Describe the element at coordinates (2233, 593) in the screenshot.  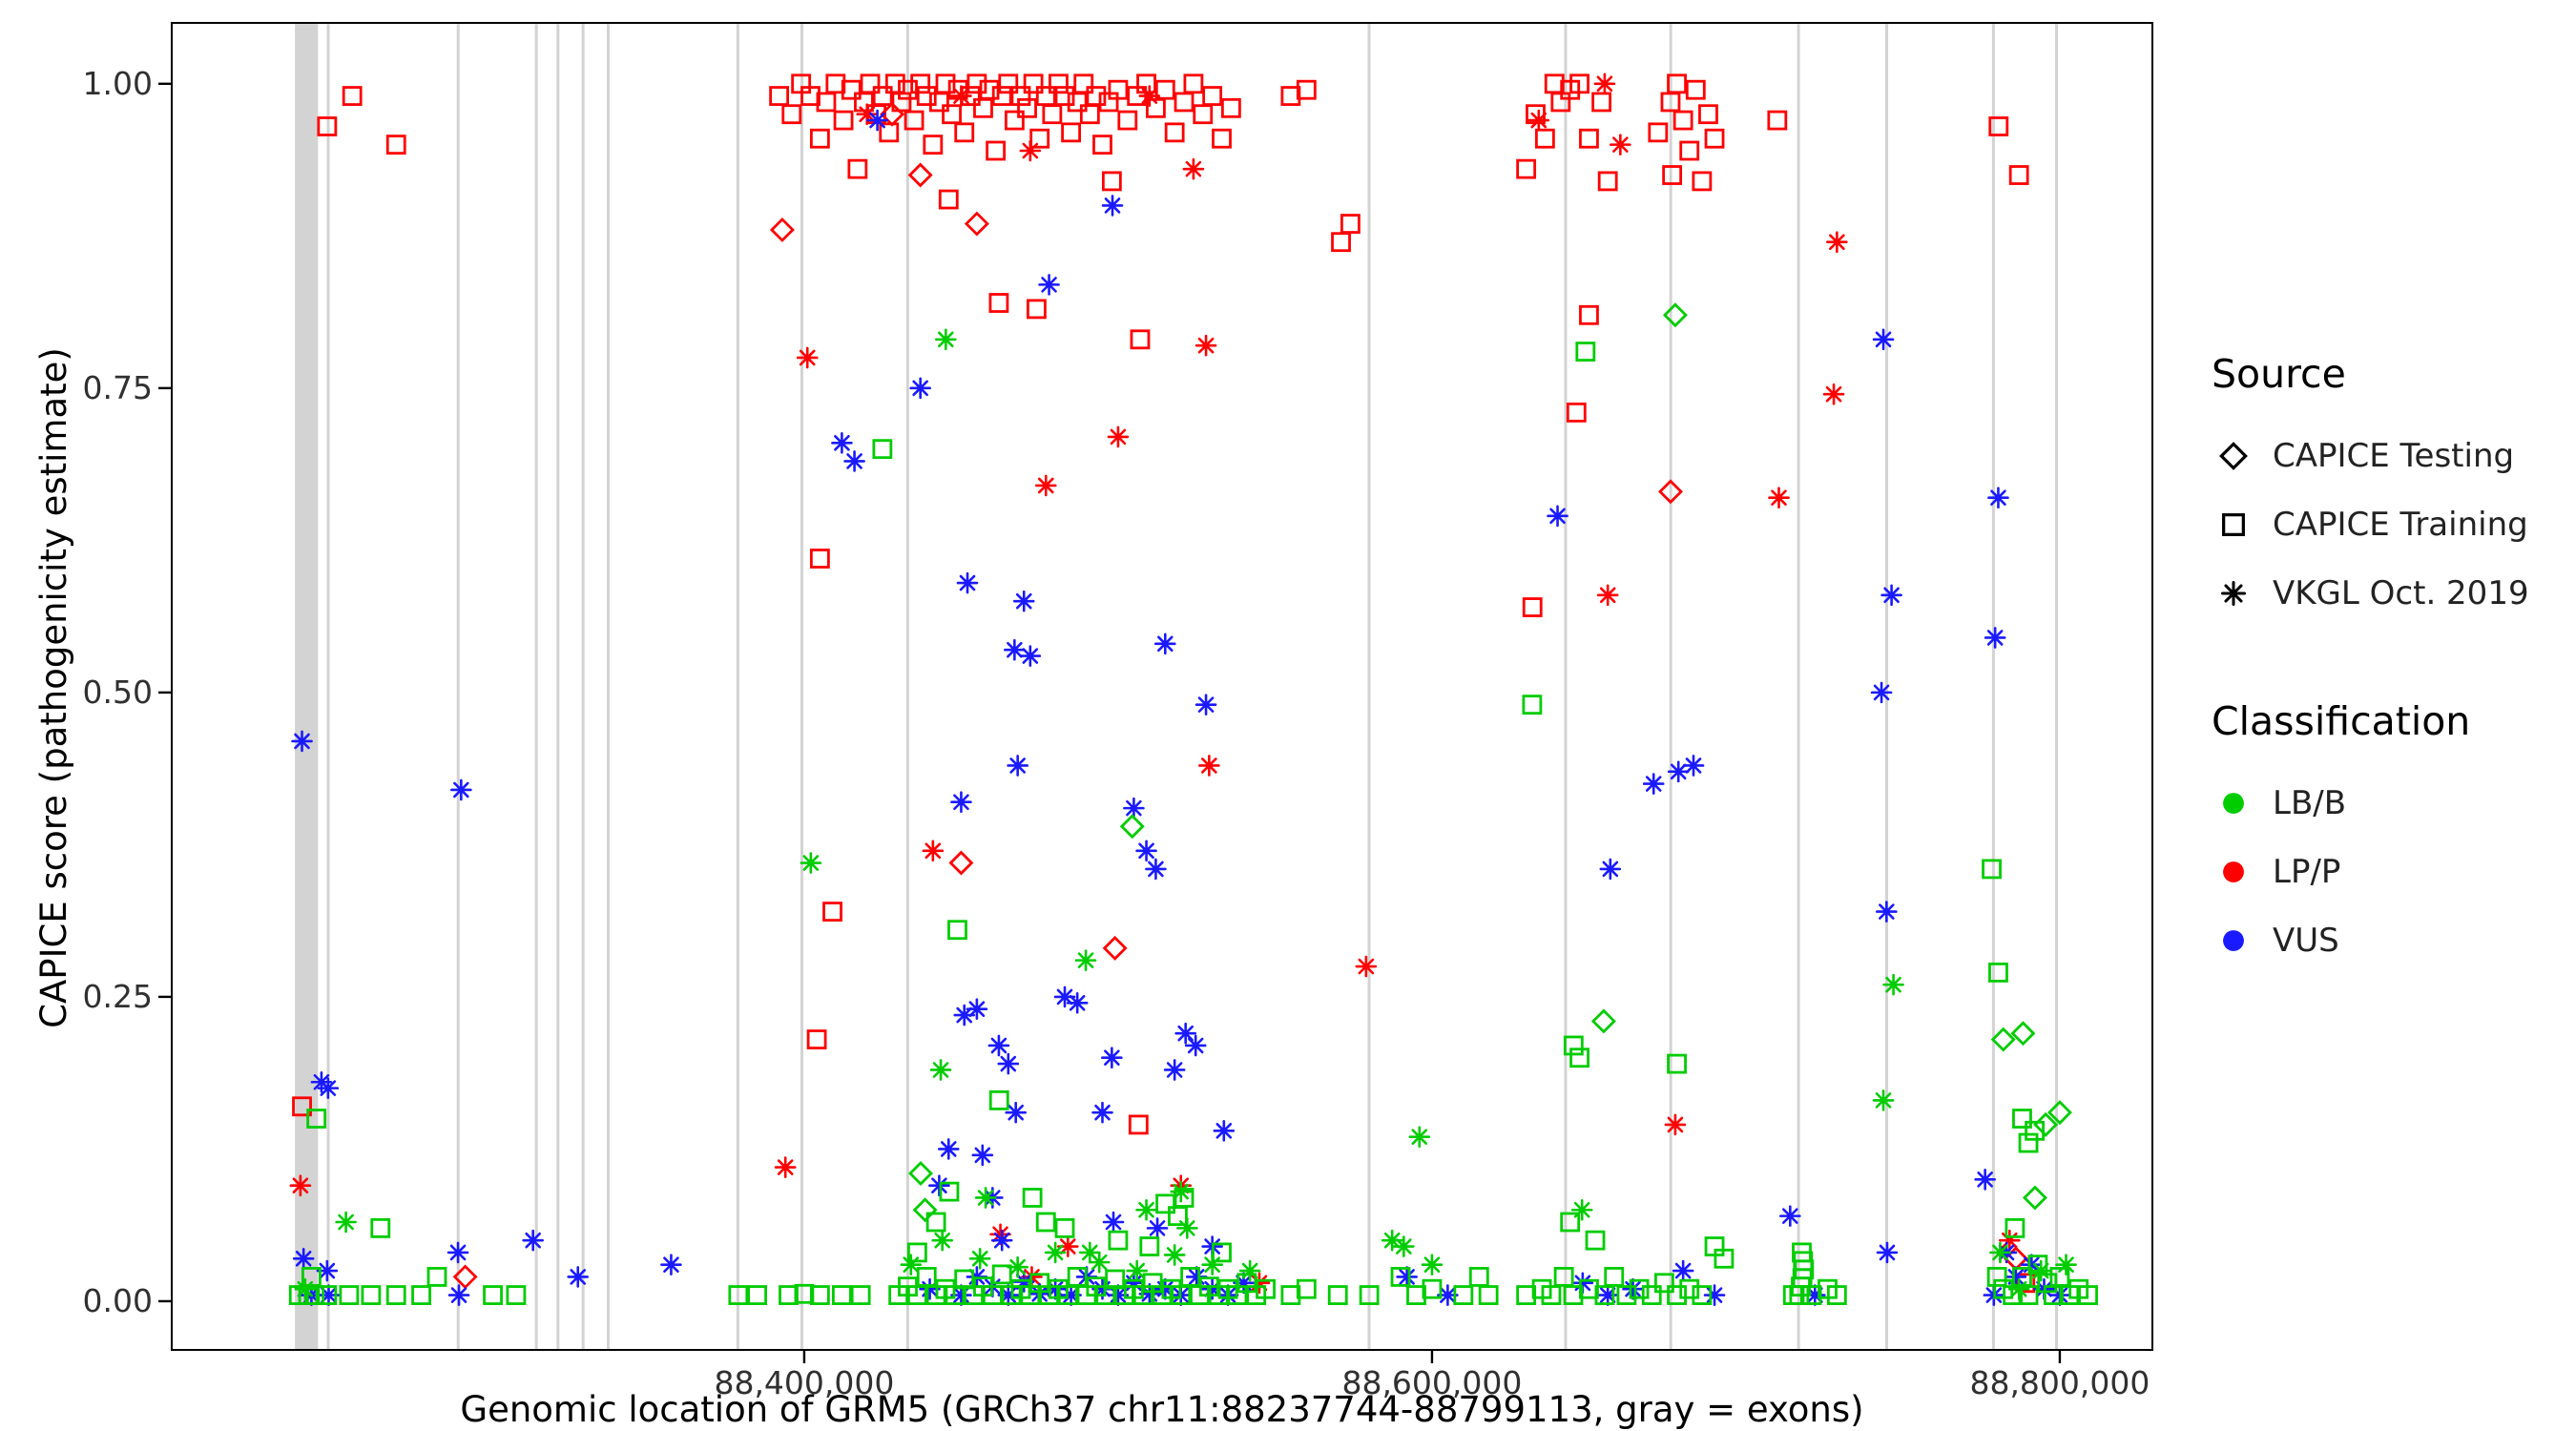
I see `asterisk-icon` at that location.